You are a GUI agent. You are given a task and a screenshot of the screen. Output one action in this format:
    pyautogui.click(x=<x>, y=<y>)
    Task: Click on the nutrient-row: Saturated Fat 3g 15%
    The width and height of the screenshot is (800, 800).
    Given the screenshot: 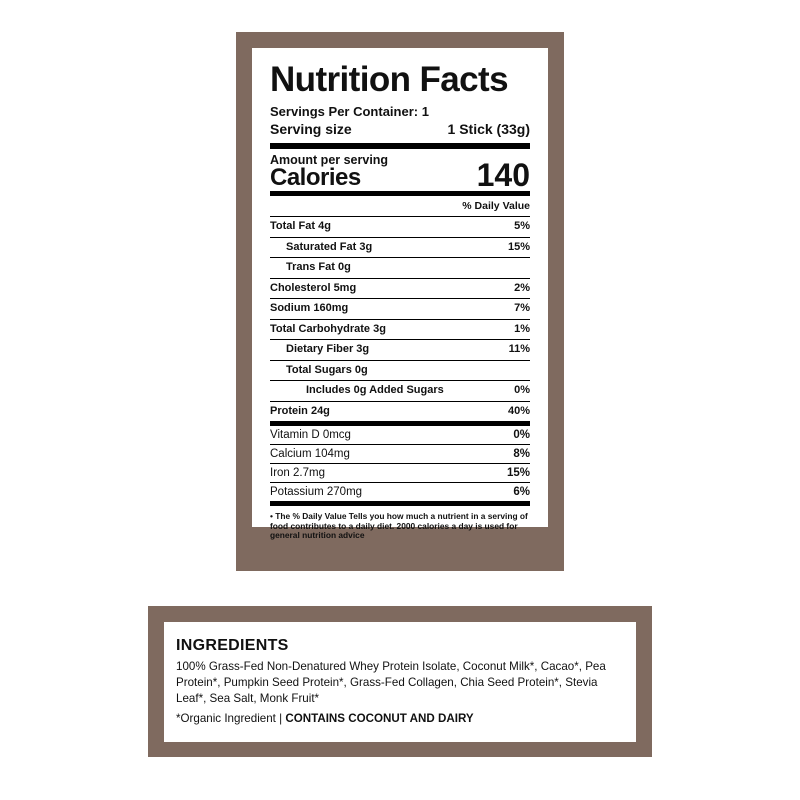 What is the action you would take?
    pyautogui.click(x=400, y=248)
    